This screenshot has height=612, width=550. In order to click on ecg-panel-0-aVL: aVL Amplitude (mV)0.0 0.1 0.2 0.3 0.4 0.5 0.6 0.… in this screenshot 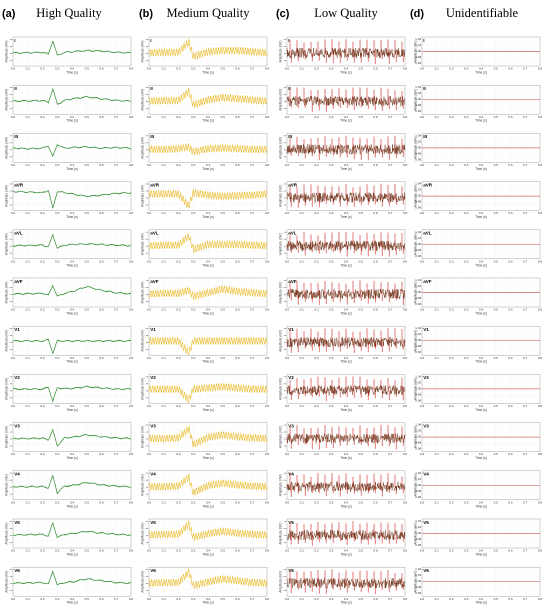, I will do `click(69, 248)`.